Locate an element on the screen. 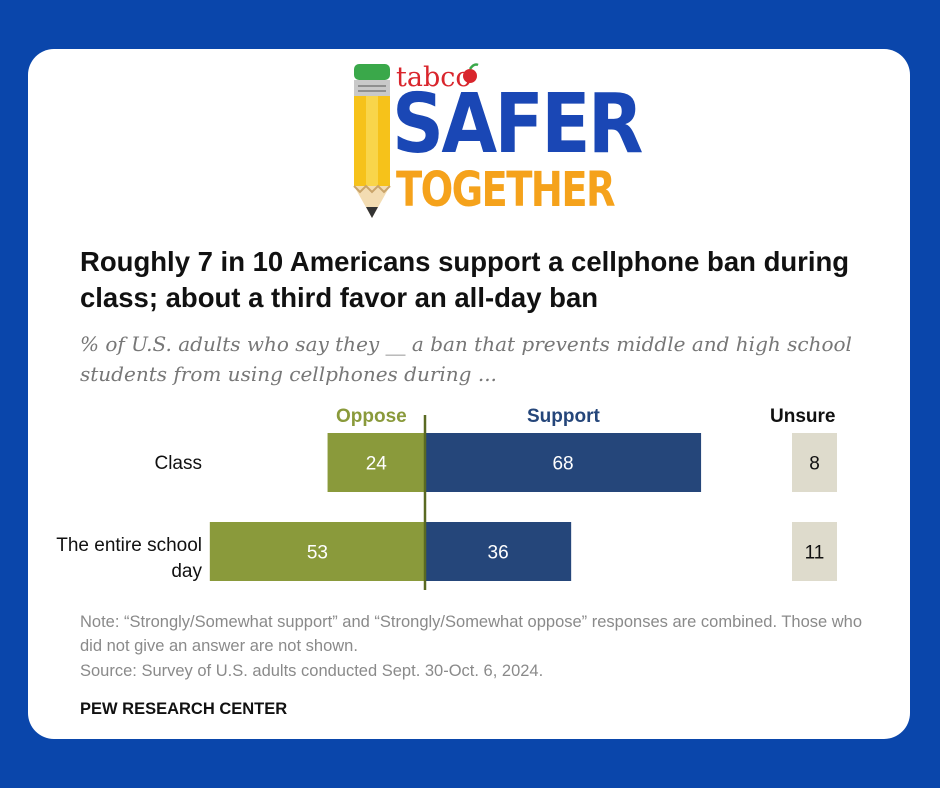 The width and height of the screenshot is (940, 788). pencil-logo-icon is located at coordinates (416, 140).